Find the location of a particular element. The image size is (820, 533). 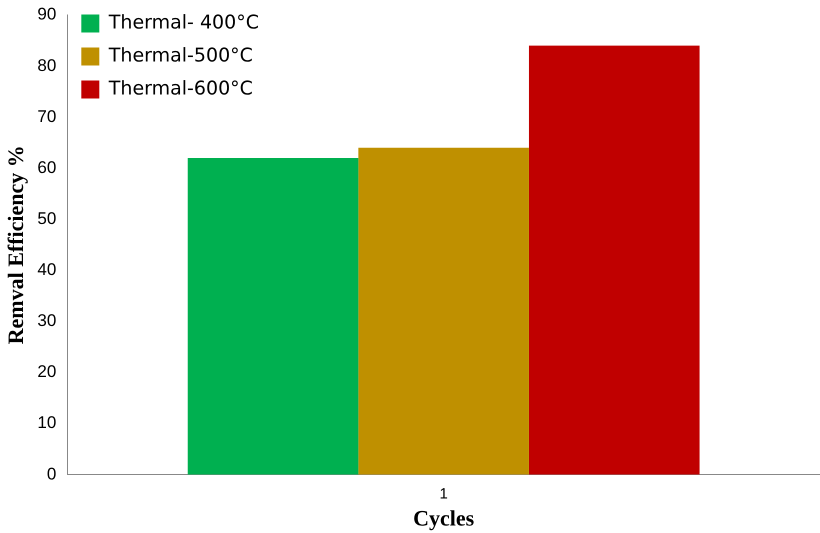

y-tick-label: 10 is located at coordinates (46, 422).